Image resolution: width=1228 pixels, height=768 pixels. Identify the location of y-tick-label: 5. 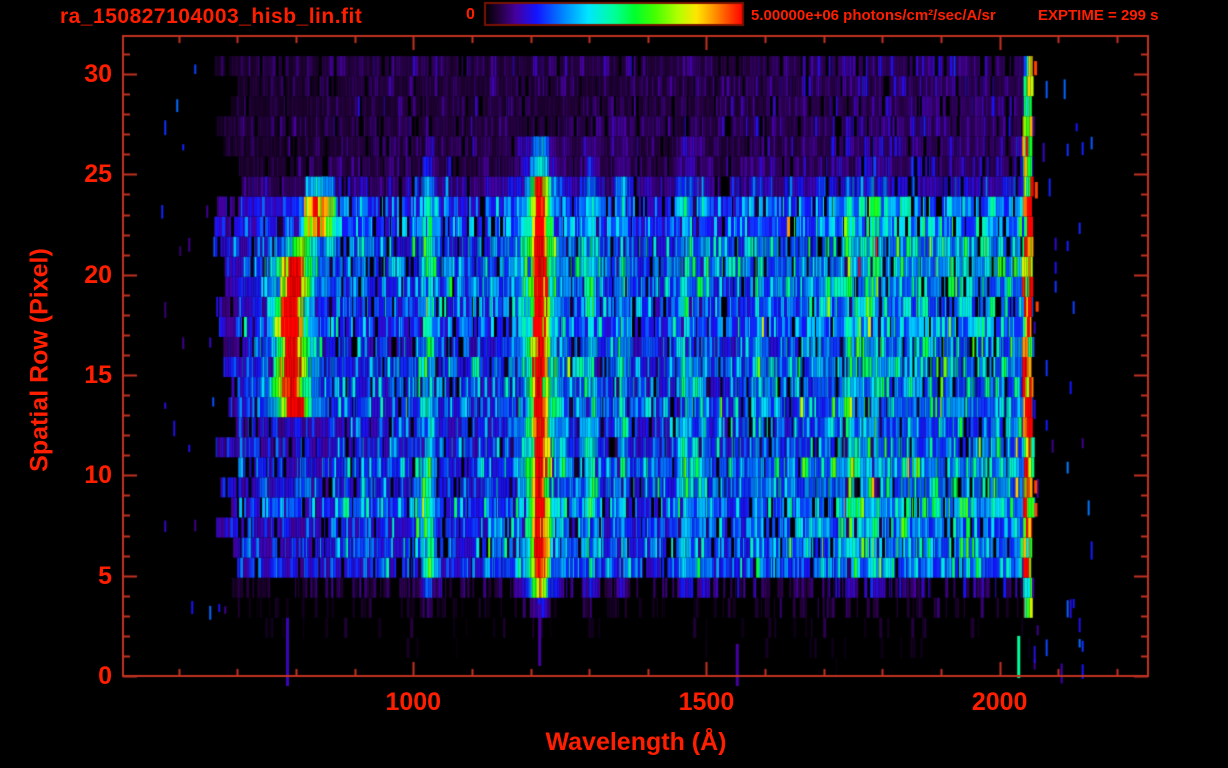
(105, 575).